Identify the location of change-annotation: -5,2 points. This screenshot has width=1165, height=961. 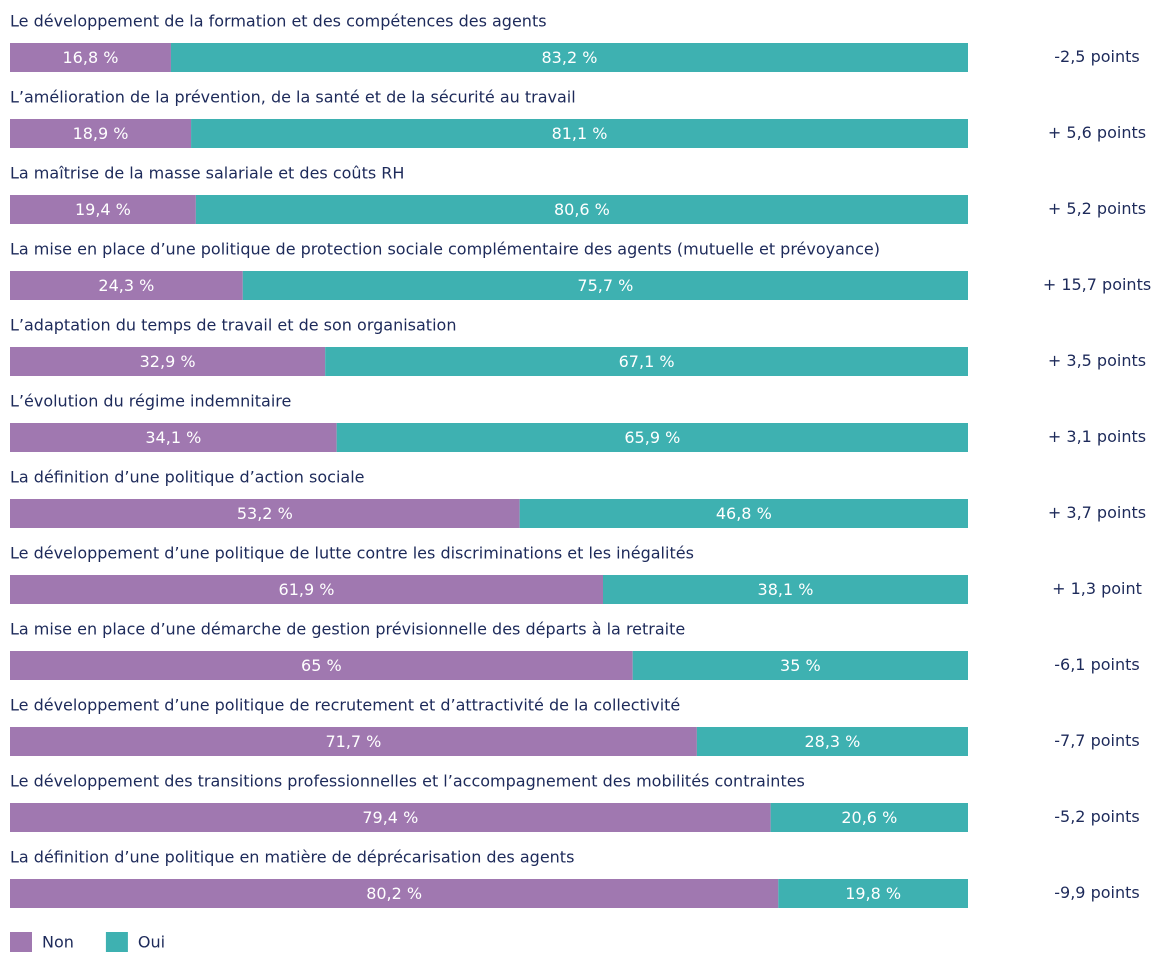
(1096, 816).